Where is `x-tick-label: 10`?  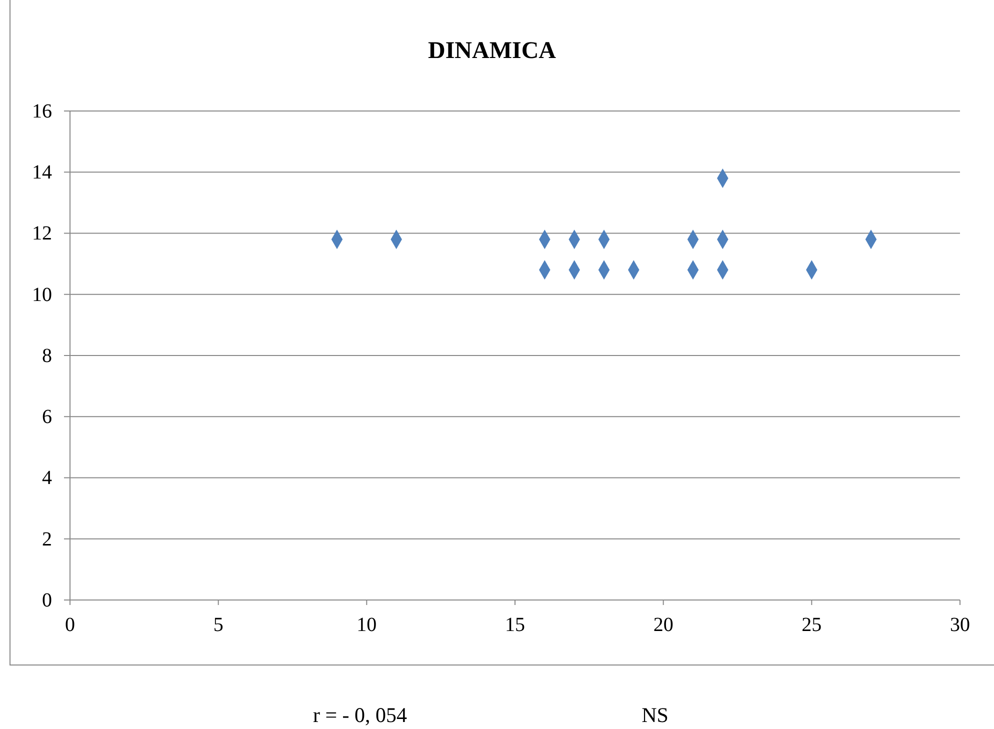
x-tick-label: 10 is located at coordinates (366, 625).